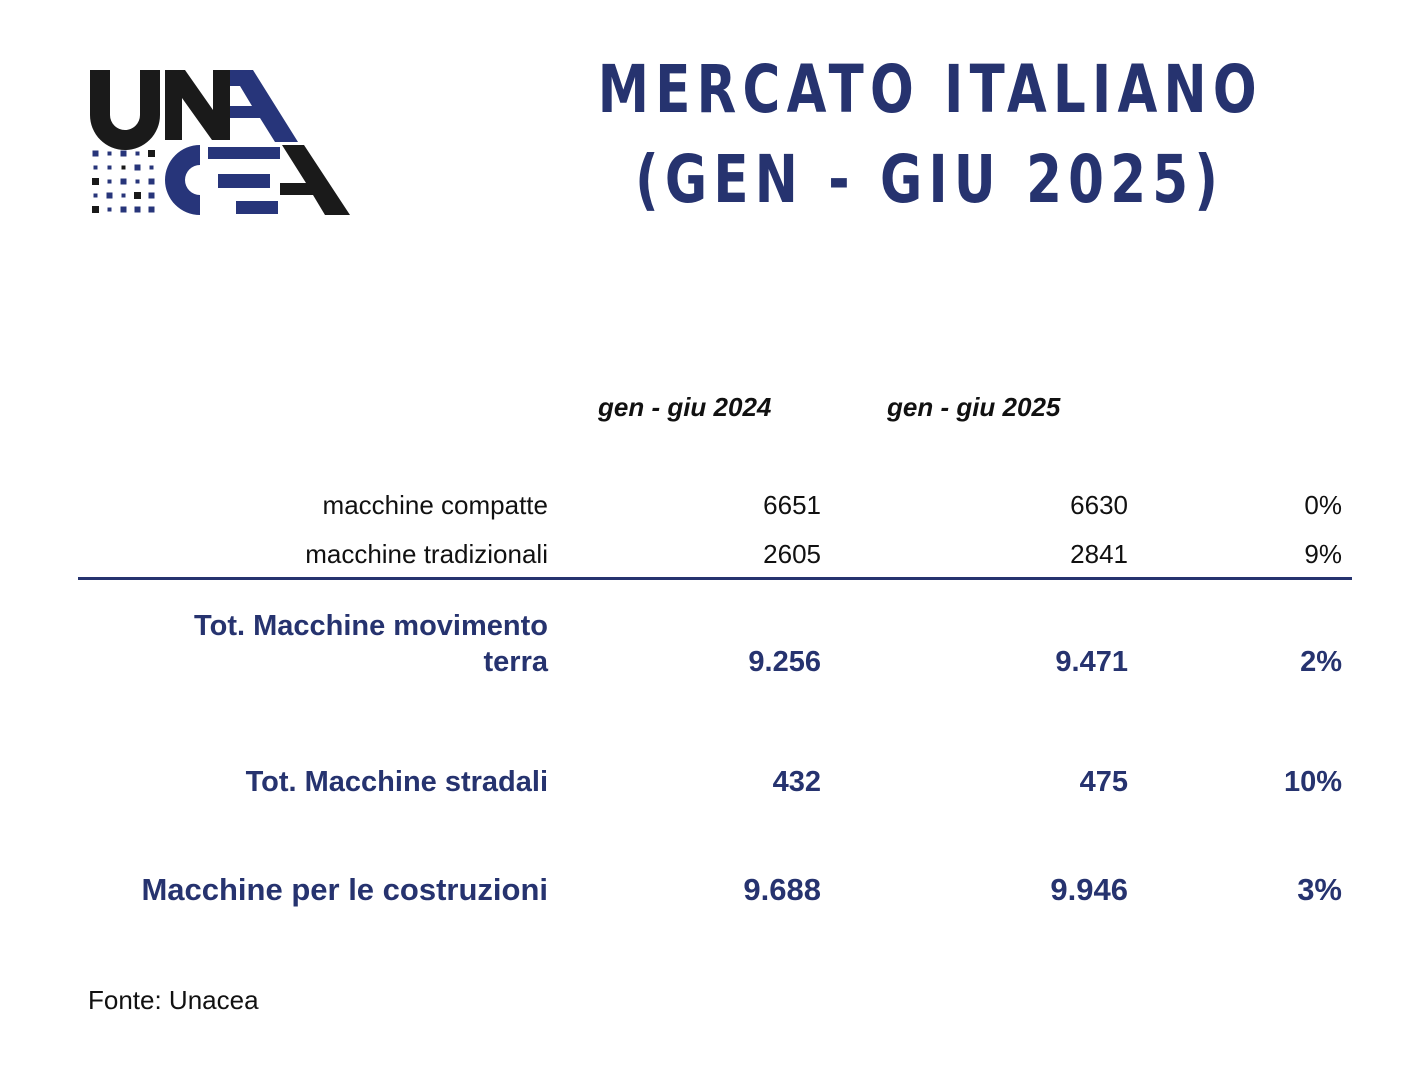 The width and height of the screenshot is (1424, 1080). Describe the element at coordinates (715, 578) in the screenshot. I see `divider` at that location.